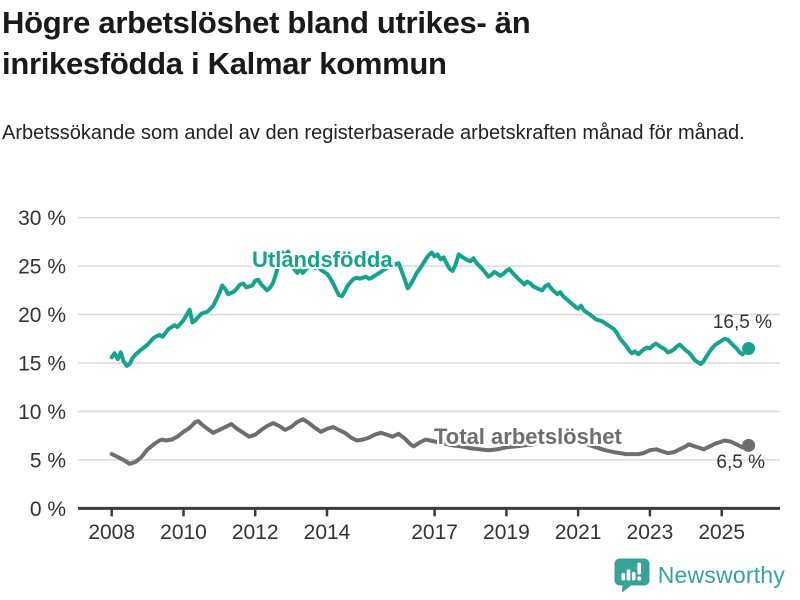 The height and width of the screenshot is (600, 800). I want to click on end-value-label-utlandsfodda: 16,5 %, so click(742, 322).